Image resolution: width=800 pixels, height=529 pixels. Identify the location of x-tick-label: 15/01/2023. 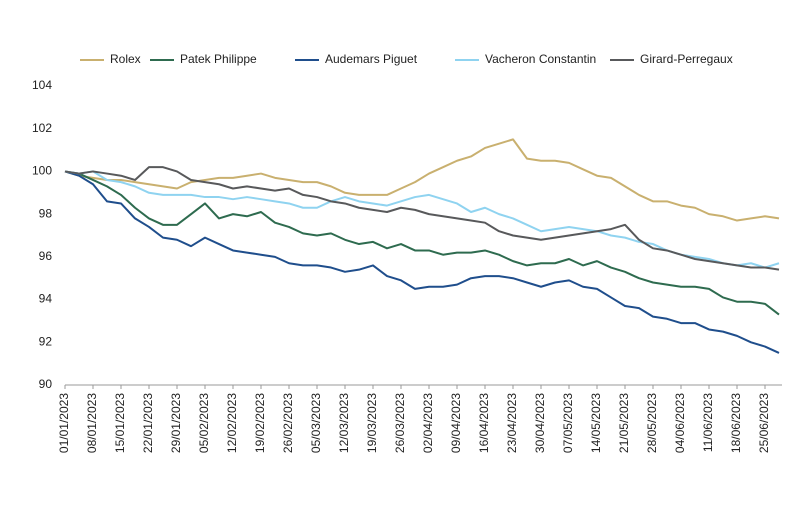
(120, 423).